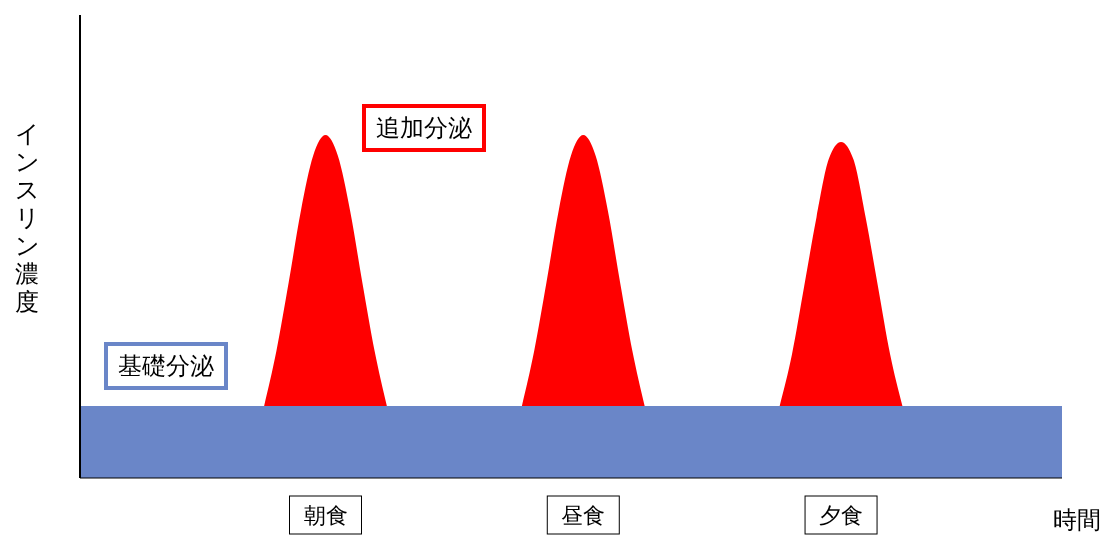 The height and width of the screenshot is (546, 1116). Describe the element at coordinates (1077, 520) in the screenshot. I see `x-axis-title: 時間` at that location.